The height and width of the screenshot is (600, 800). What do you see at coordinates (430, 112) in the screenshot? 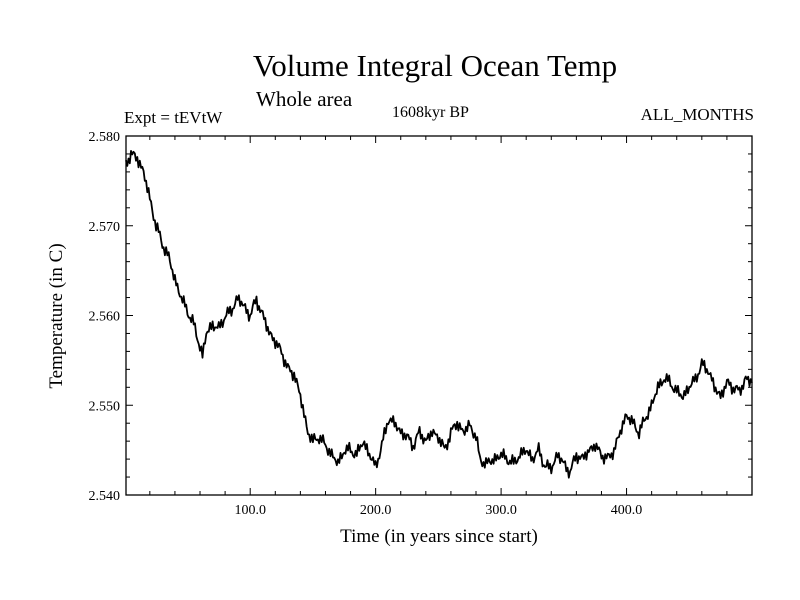
I see `period-label: 1608kyr BP` at bounding box center [430, 112].